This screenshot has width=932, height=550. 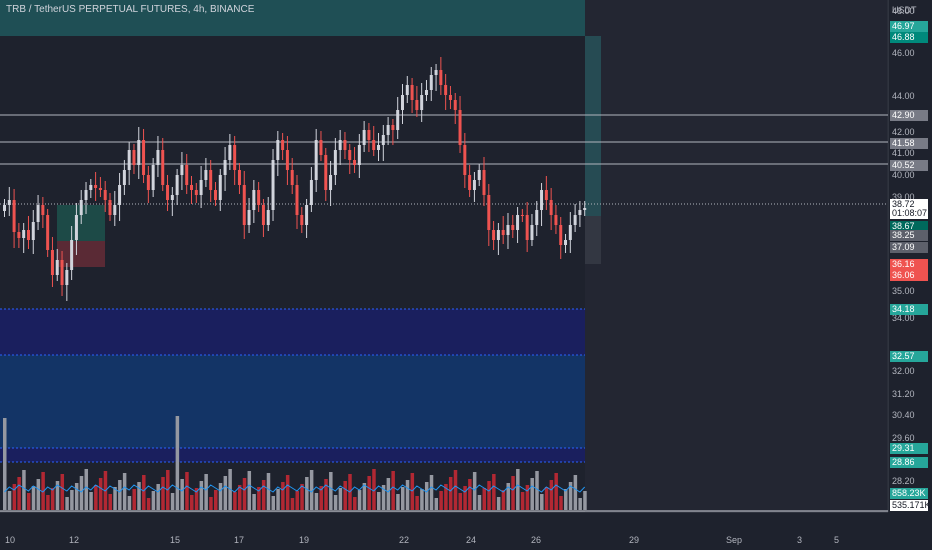 What do you see at coordinates (536, 540) in the screenshot?
I see `time-label: 26` at bounding box center [536, 540].